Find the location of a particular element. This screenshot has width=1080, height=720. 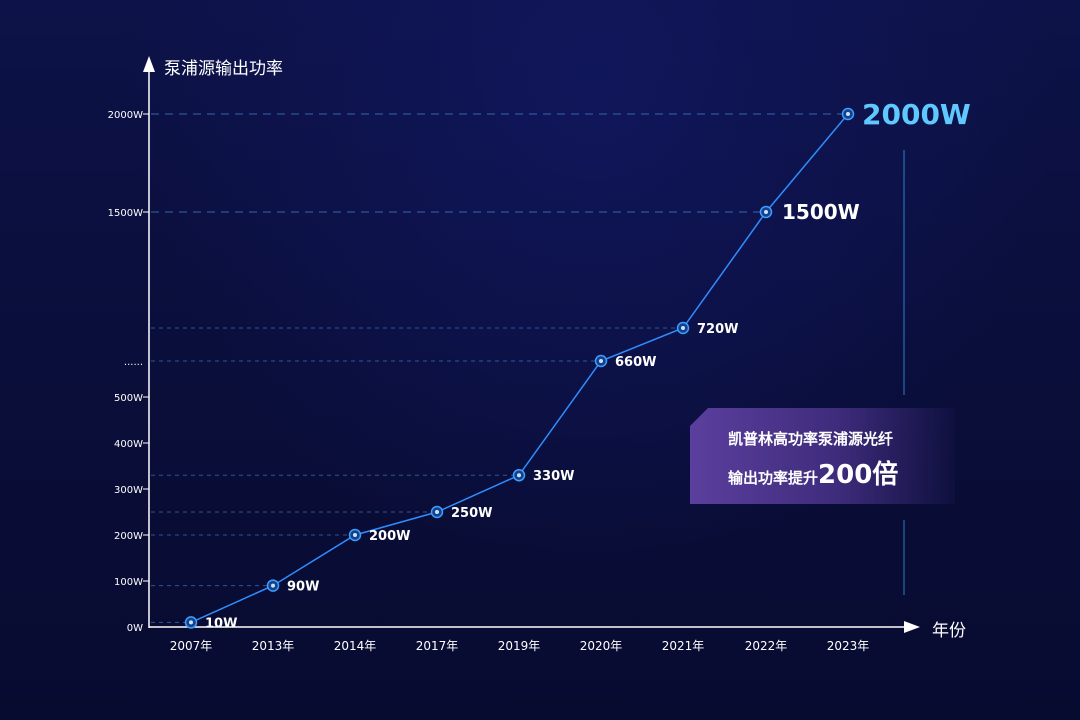

y-tick-label: 400W is located at coordinates (128, 444).